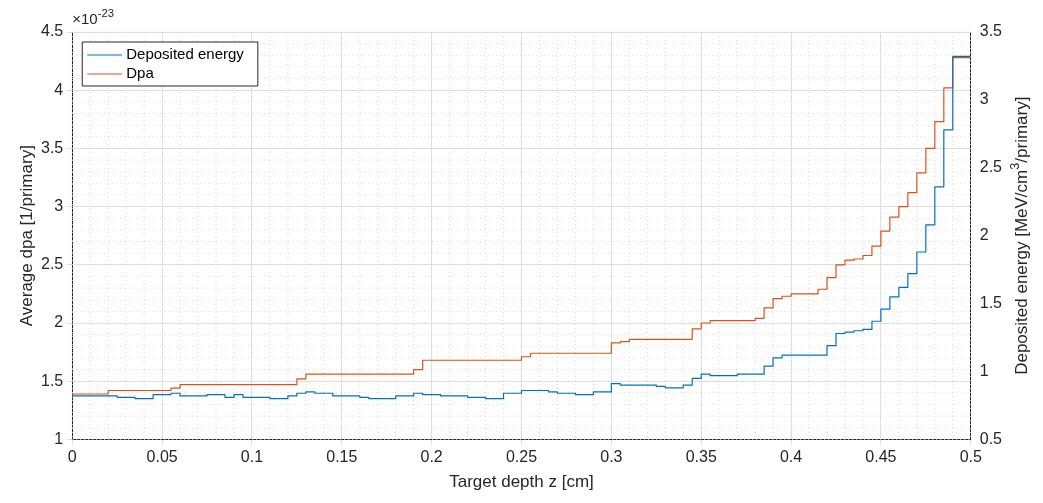 The image size is (1043, 503). I want to click on y2-tick-label: 3, so click(984, 99).